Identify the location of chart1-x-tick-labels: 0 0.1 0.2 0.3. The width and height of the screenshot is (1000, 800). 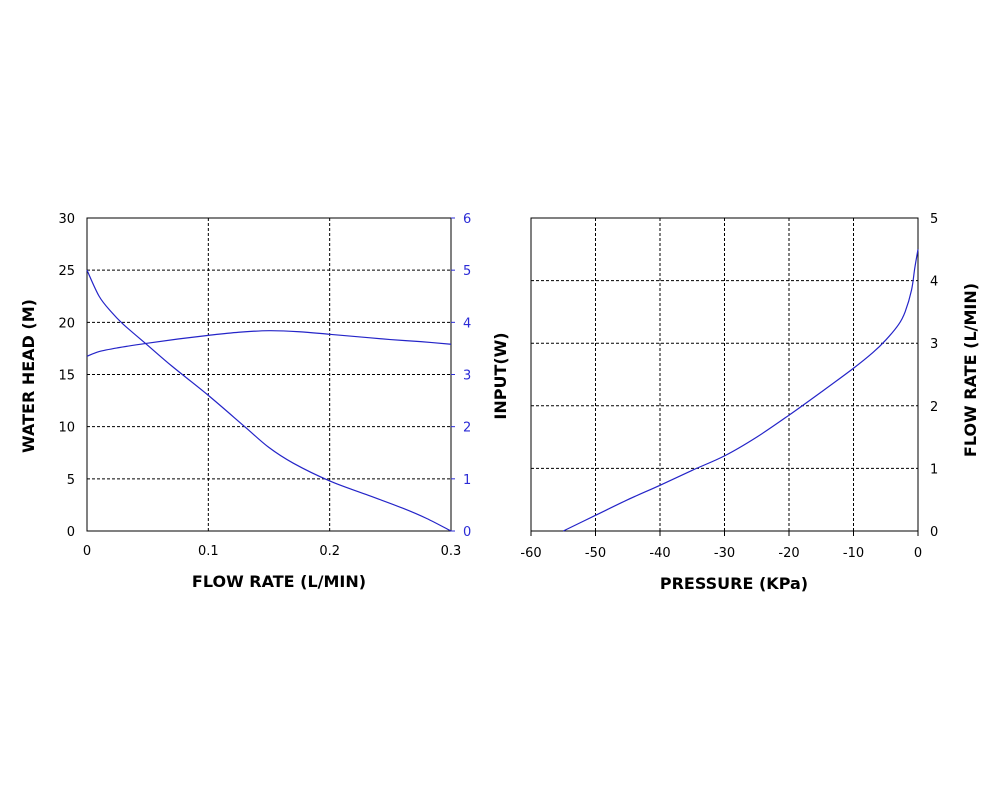
(272, 551).